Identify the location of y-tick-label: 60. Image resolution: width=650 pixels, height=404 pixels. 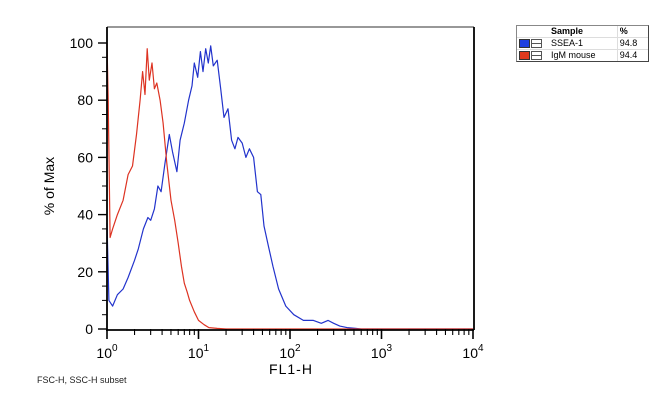
(85, 157).